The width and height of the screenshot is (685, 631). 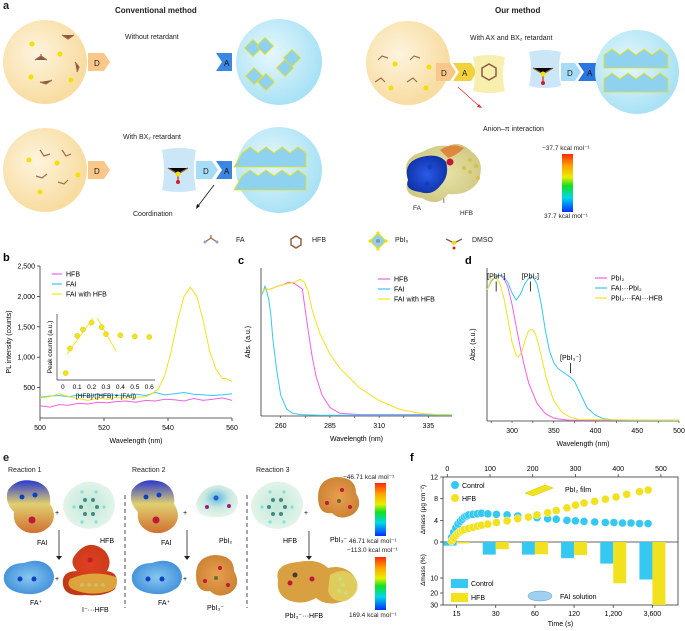 What do you see at coordinates (661, 469) in the screenshot?
I see `top-x-tick-label: 500` at bounding box center [661, 469].